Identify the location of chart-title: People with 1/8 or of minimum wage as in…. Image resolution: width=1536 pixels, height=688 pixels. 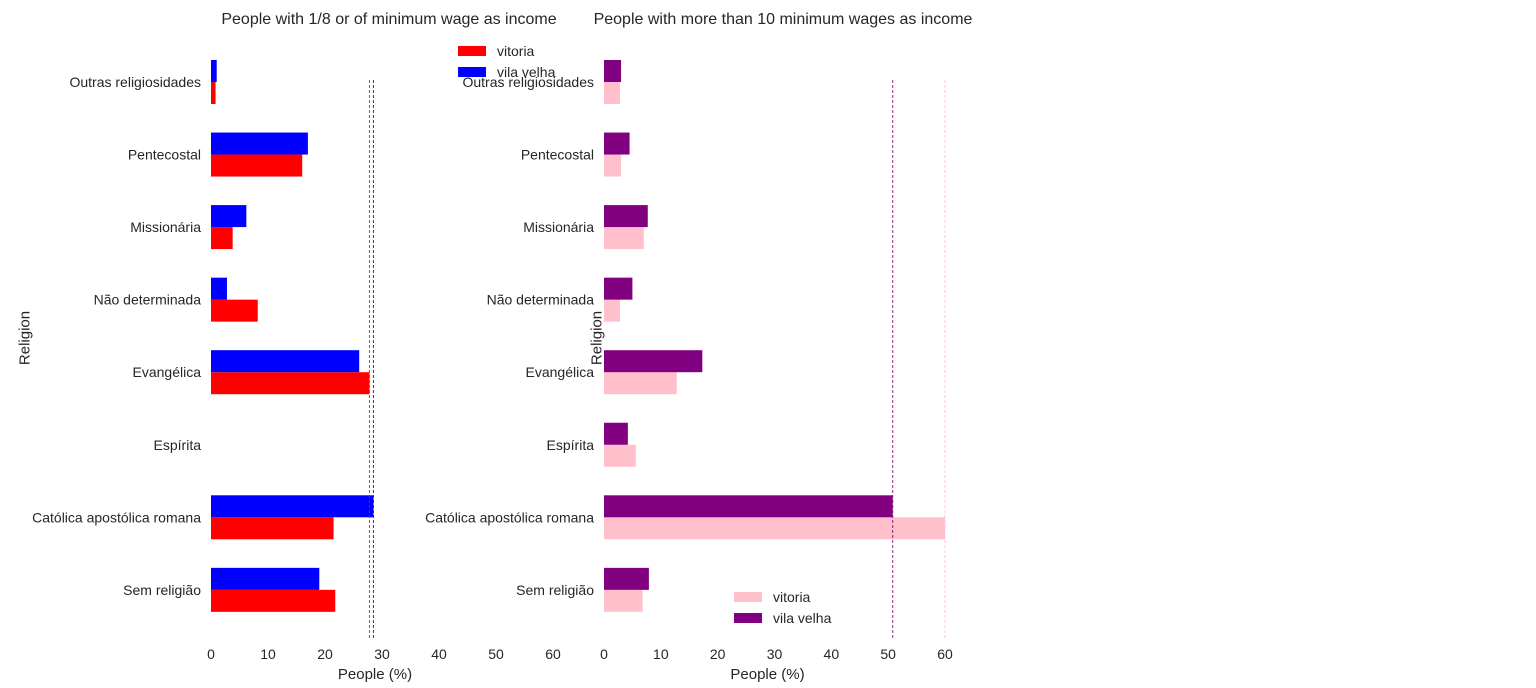
(388, 19).